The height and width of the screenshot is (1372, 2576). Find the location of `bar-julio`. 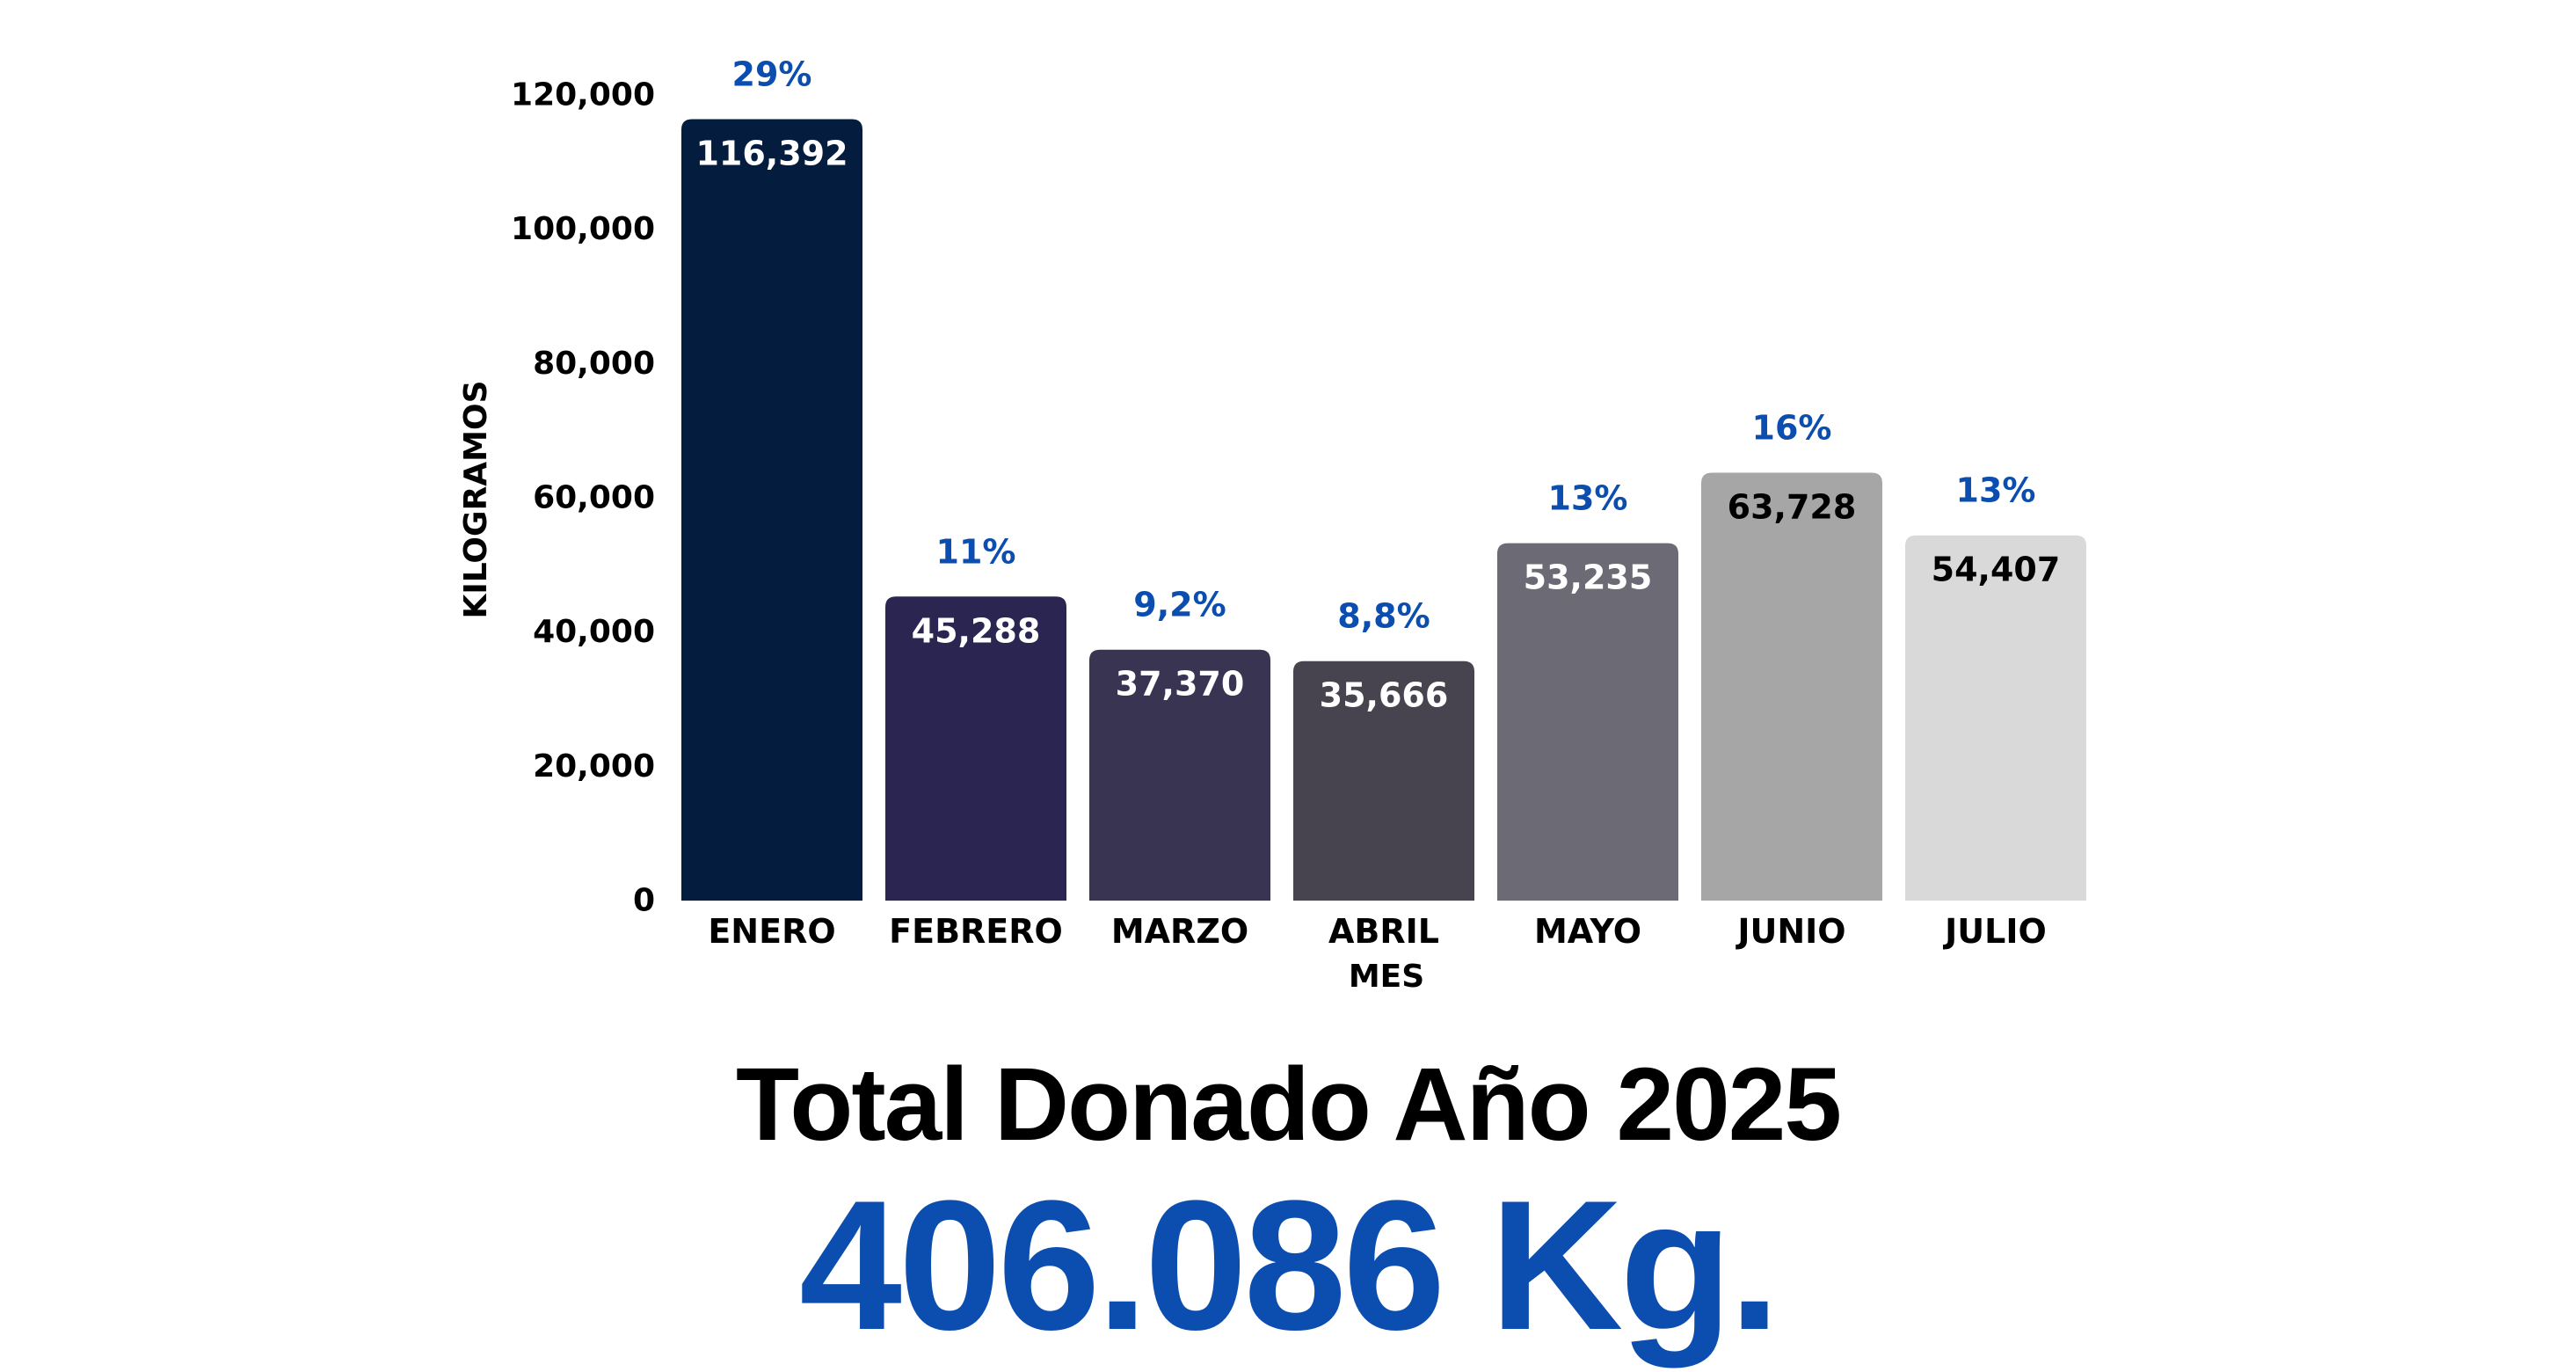

bar-julio is located at coordinates (1995, 718).